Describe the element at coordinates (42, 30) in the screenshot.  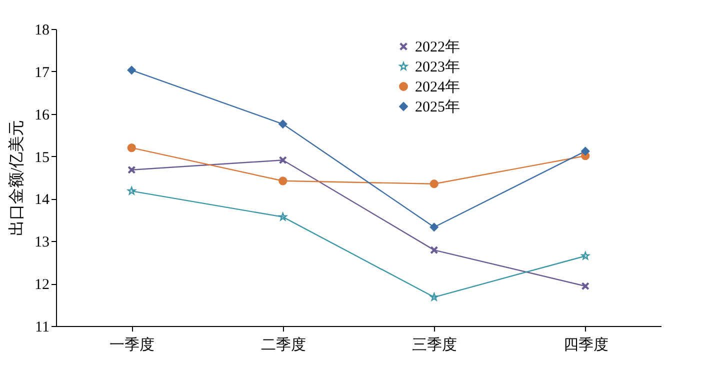
I see `y-tick-label: 18` at that location.